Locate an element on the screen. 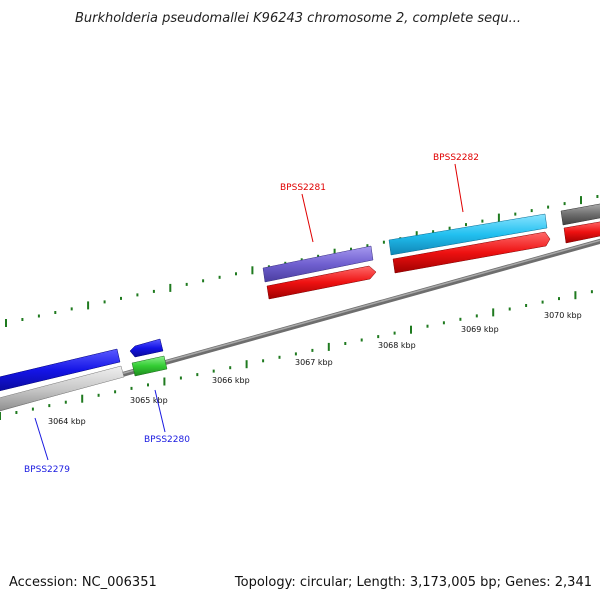 This screenshot has width=600, height=600. feature-bpss2280-upper is located at coordinates (146, 348).